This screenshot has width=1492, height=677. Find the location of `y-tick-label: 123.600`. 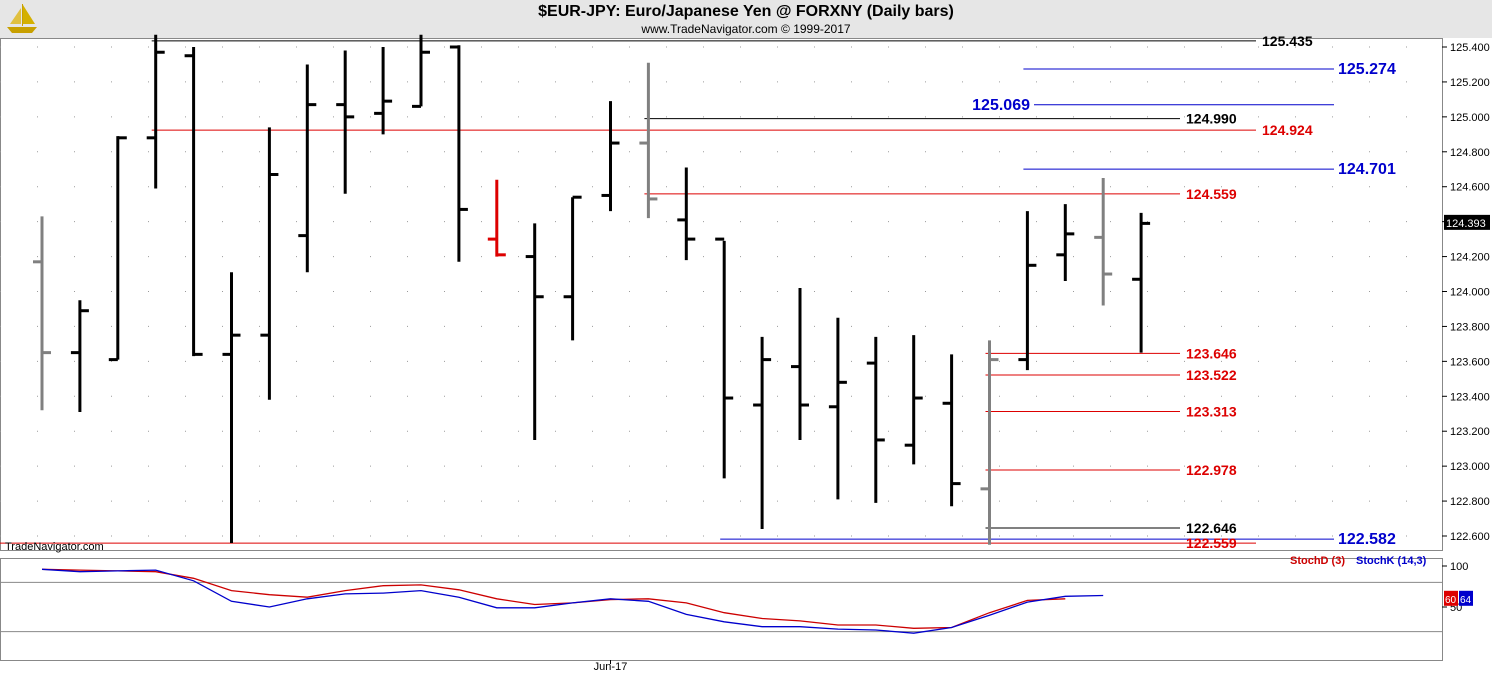

y-tick-label: 123.600 is located at coordinates (1470, 362).